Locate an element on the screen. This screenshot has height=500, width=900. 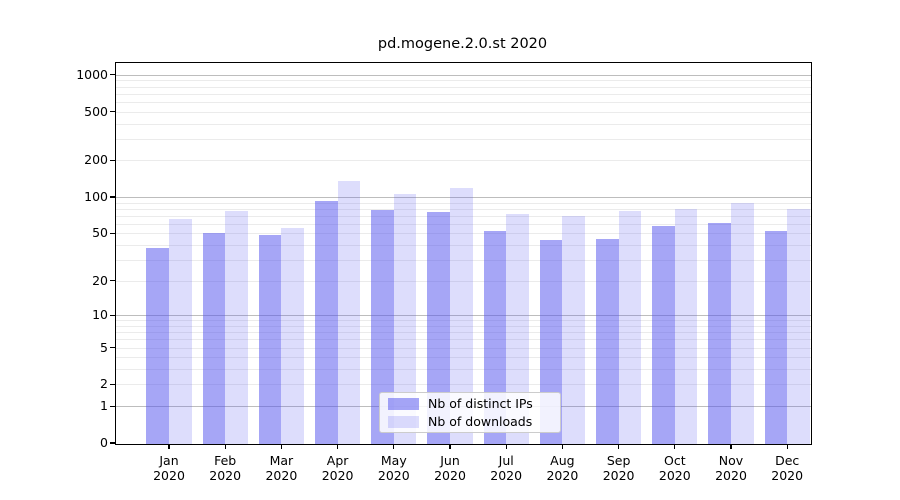
x-tick-label: Jun 2020 is located at coordinates (450, 468).